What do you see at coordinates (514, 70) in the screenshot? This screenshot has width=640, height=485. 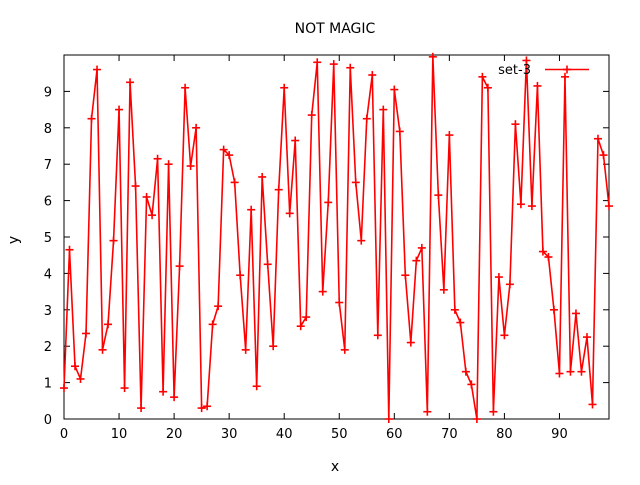 I see `legend-label-set-3: set-3` at bounding box center [514, 70].